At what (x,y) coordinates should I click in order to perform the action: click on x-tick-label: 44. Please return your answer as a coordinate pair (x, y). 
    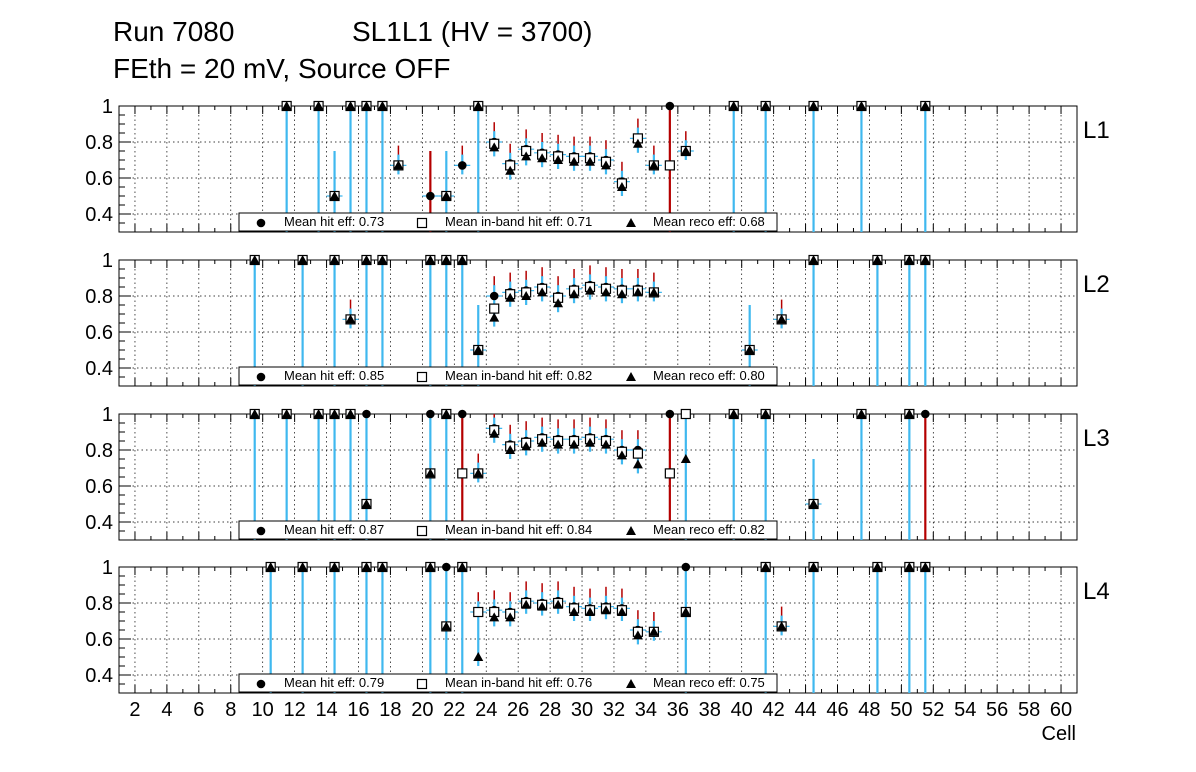
    Looking at the image, I should click on (805, 710).